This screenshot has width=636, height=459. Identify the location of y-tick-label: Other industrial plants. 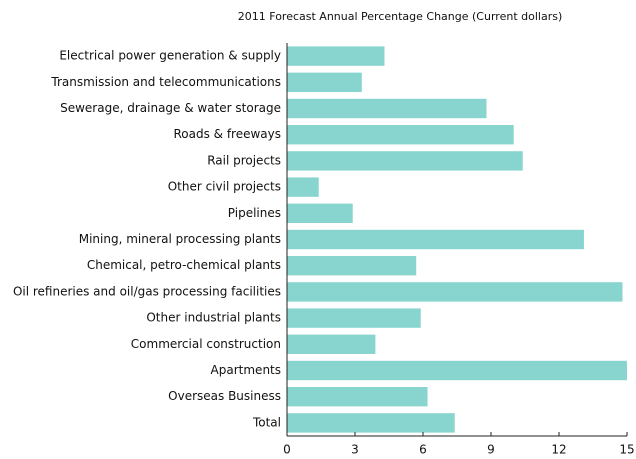
(213, 318).